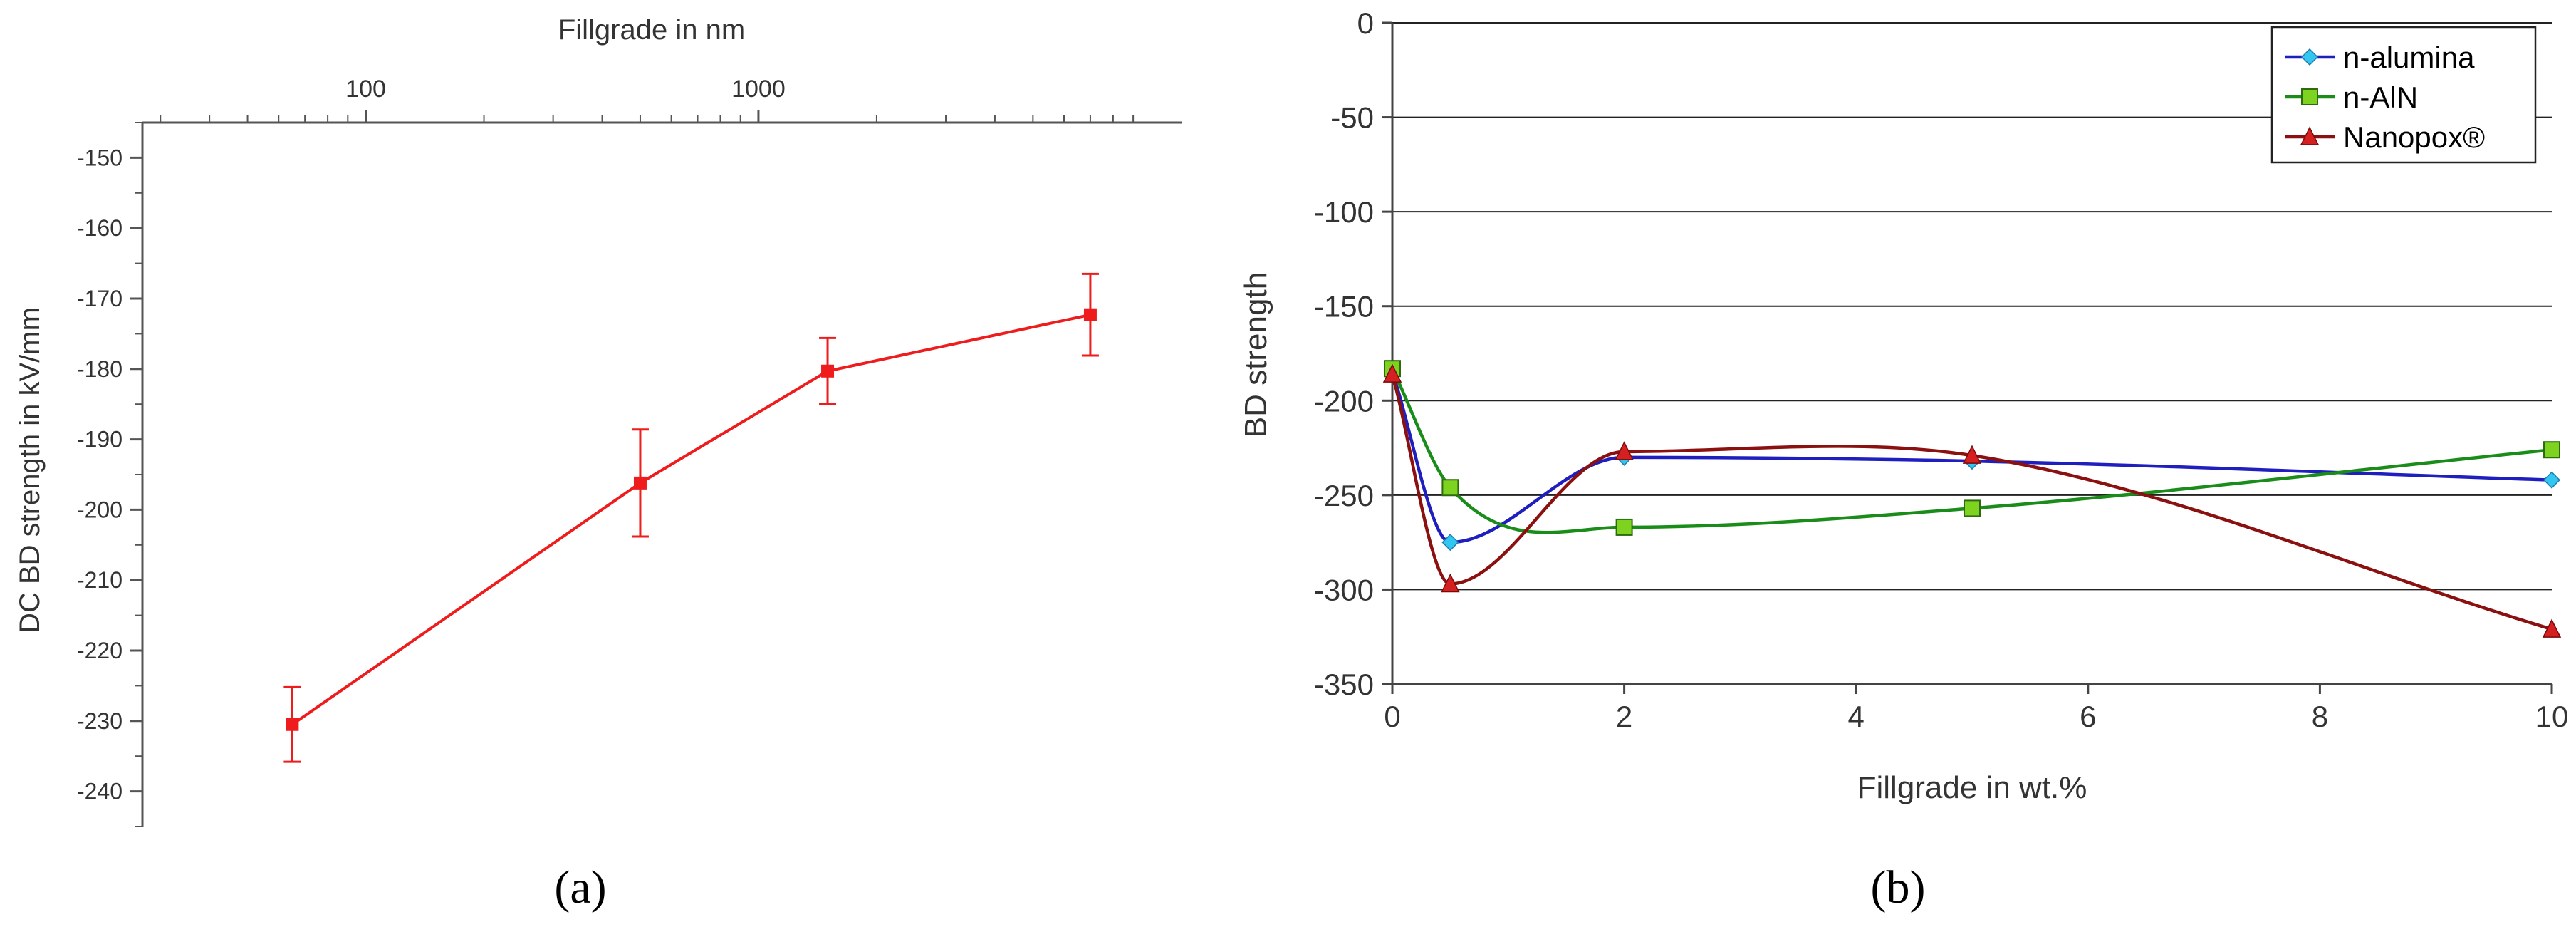  I want to click on b-legend-label: Nanopox®, so click(2414, 137).